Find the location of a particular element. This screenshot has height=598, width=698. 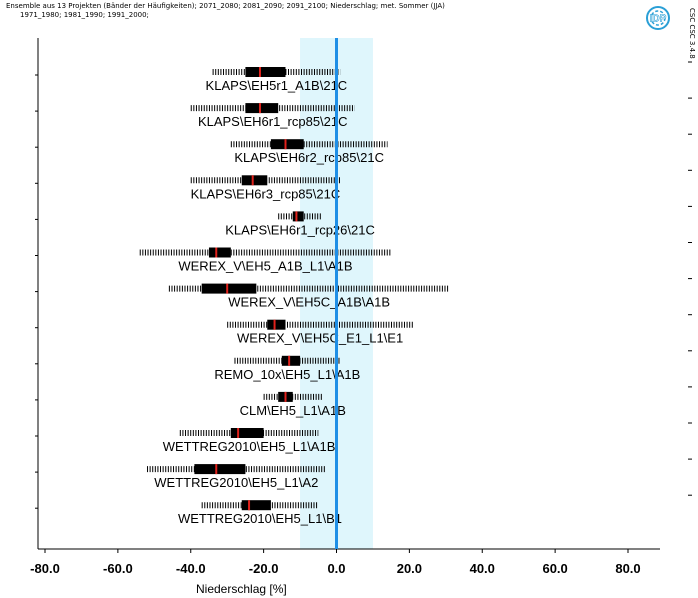

series-label: REMO_10x\EH5_L1\A1B is located at coordinates (287, 374).